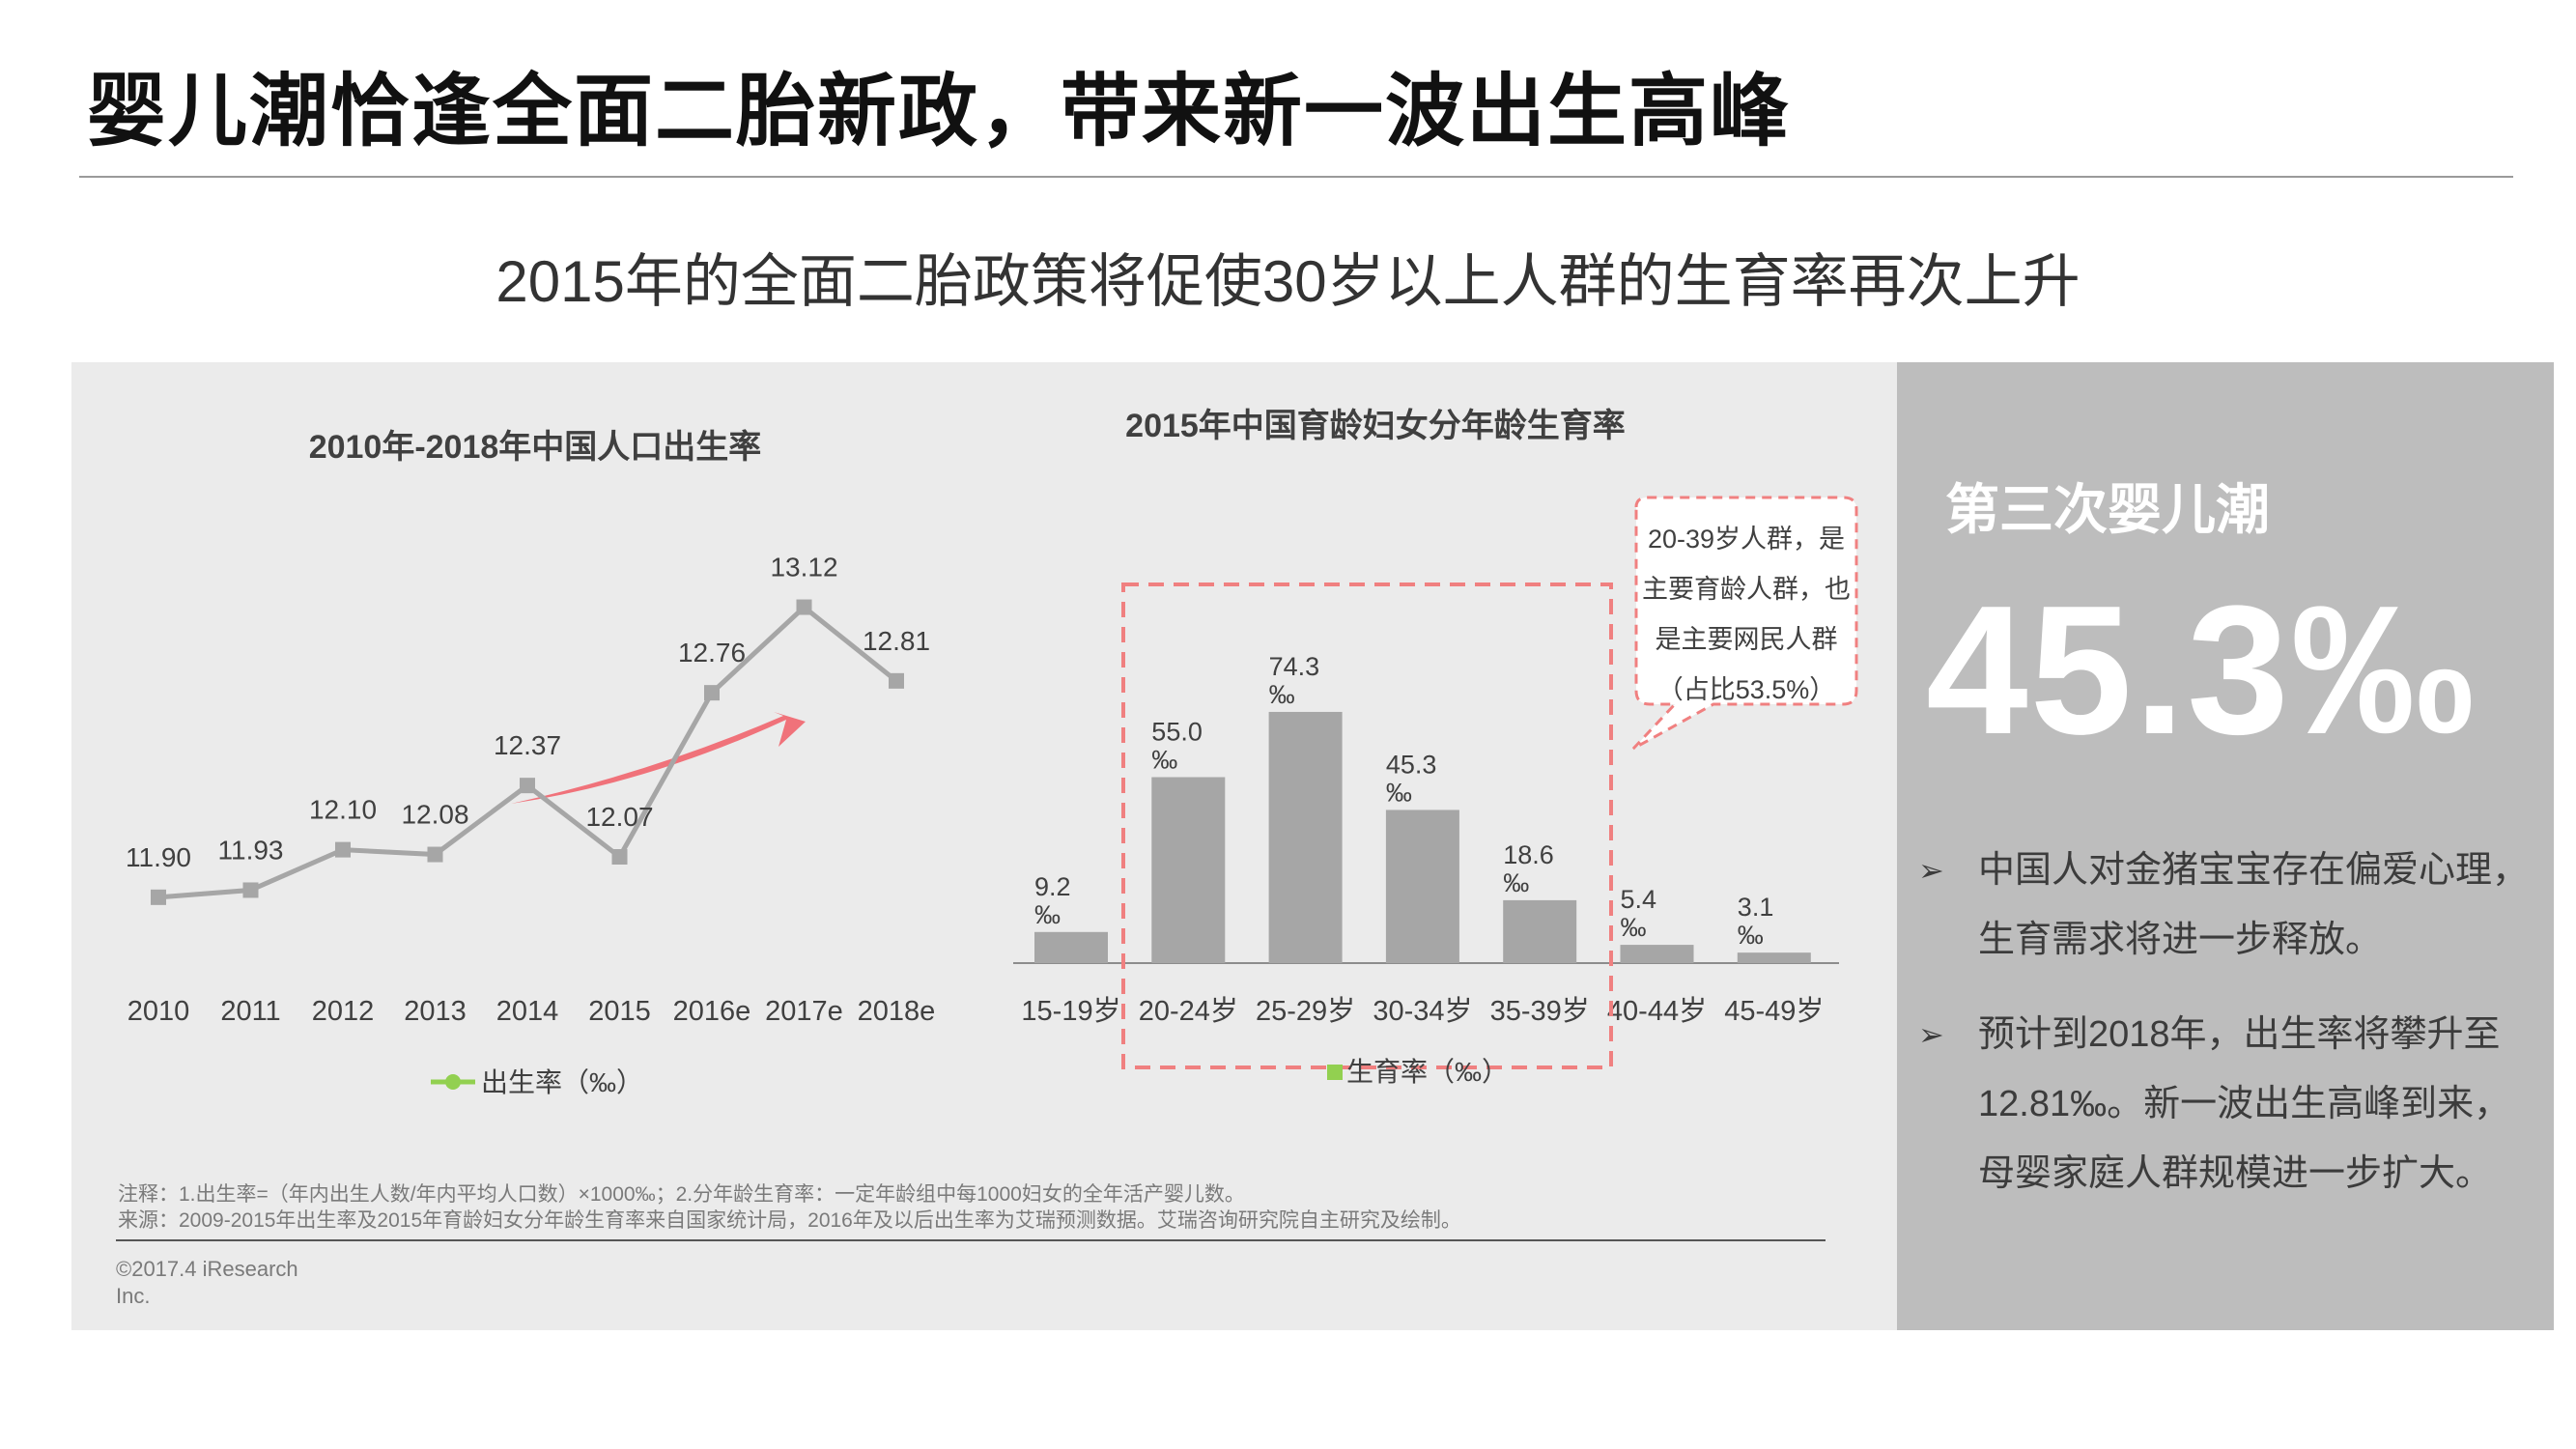 Image resolution: width=2576 pixels, height=1449 pixels. Describe the element at coordinates (527, 1011) in the screenshot. I see `tick-label: 2014` at that location.